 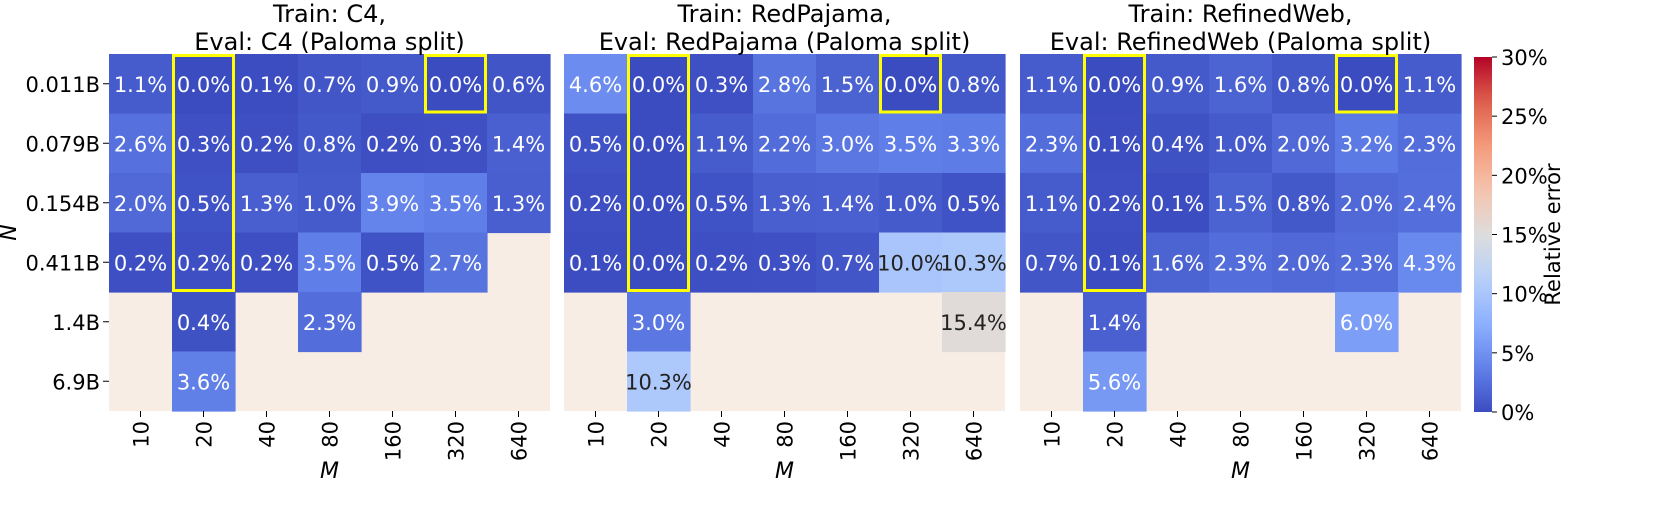 I want to click on colorbar-tick-label: 15%, so click(x=1524, y=236).